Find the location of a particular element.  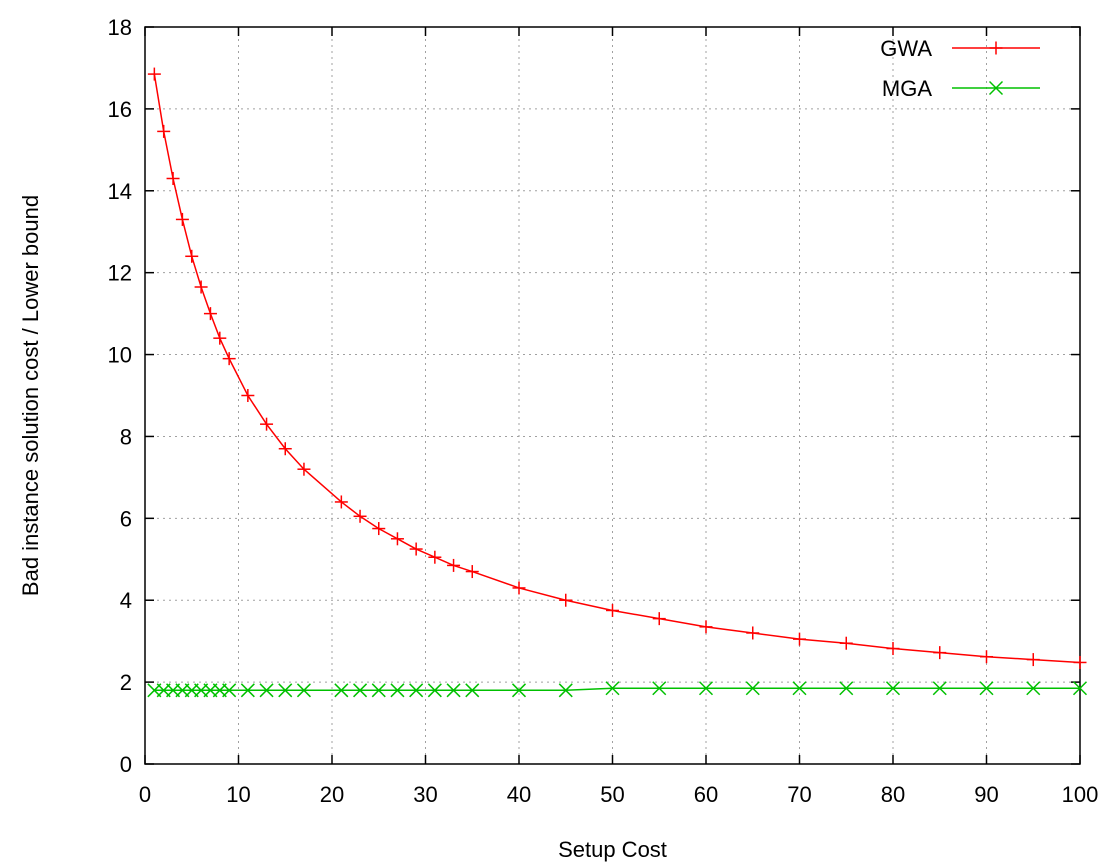

x-tick-label: 30 is located at coordinates (425, 794).